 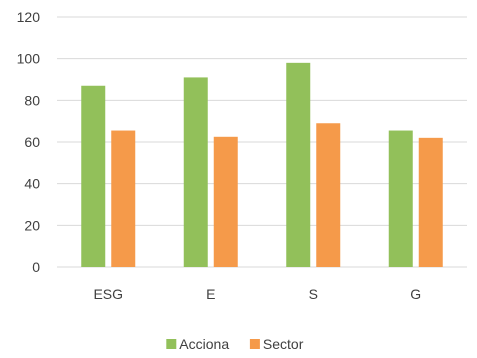 I want to click on bar-acciona-e, so click(x=195, y=172).